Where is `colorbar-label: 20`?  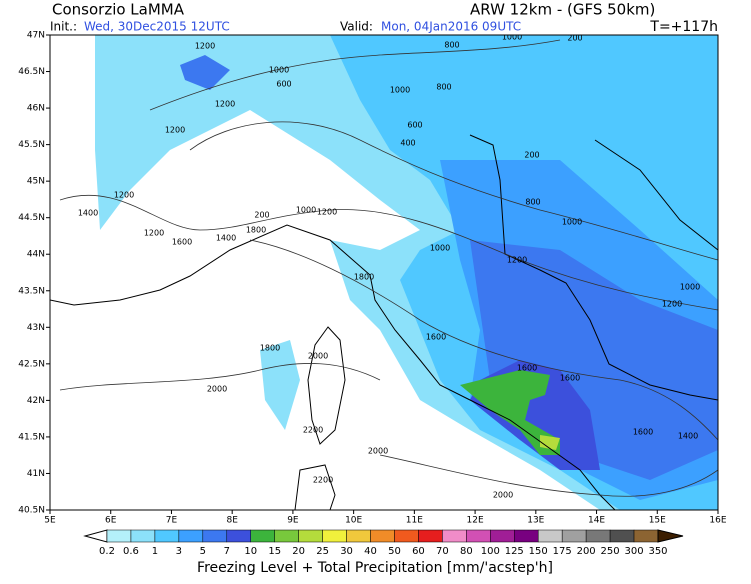 colorbar-label: 20 is located at coordinates (298, 551).